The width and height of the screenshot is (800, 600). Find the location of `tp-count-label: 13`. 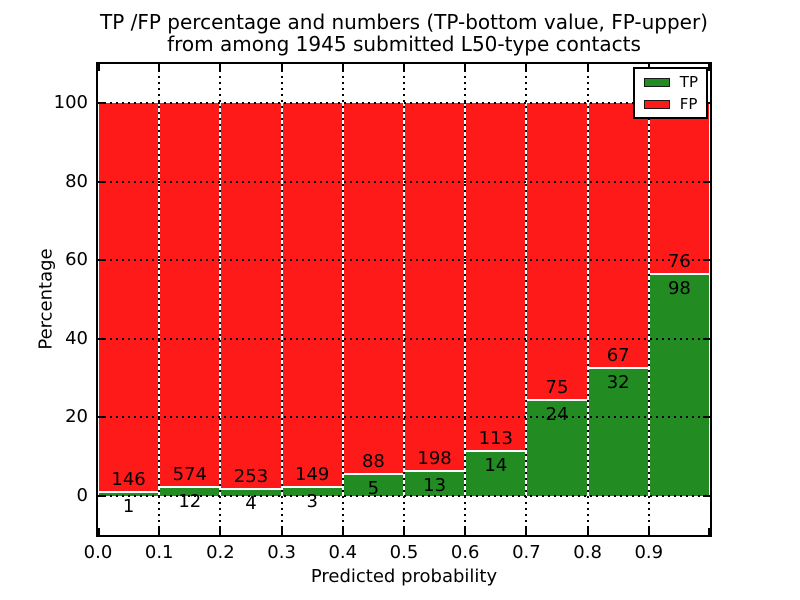

tp-count-label: 13 is located at coordinates (435, 485).